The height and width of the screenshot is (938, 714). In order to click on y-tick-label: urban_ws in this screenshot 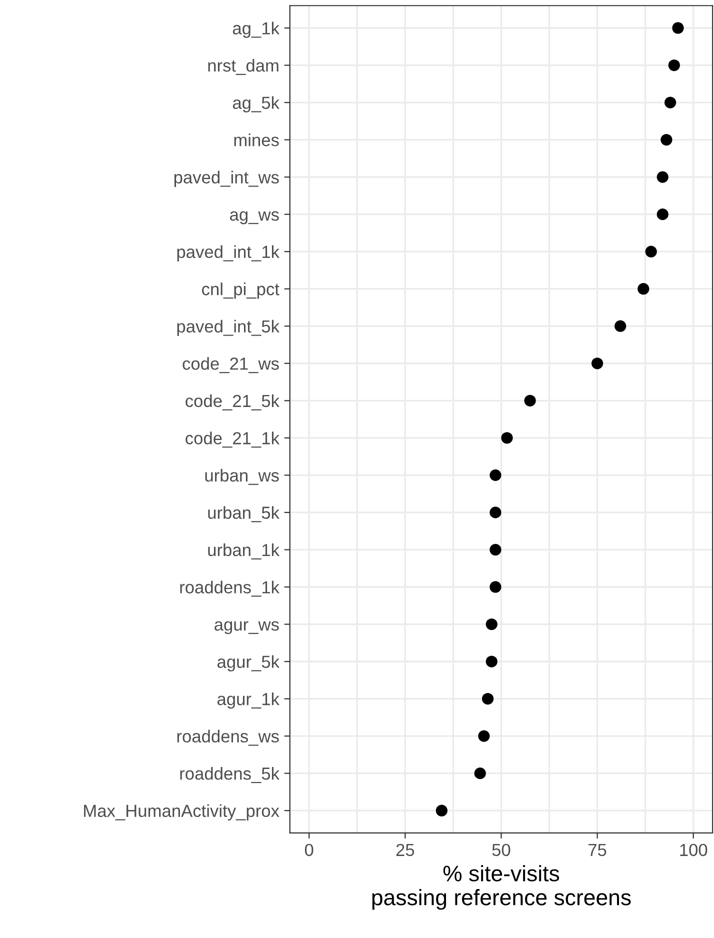, I will do `click(242, 476)`.